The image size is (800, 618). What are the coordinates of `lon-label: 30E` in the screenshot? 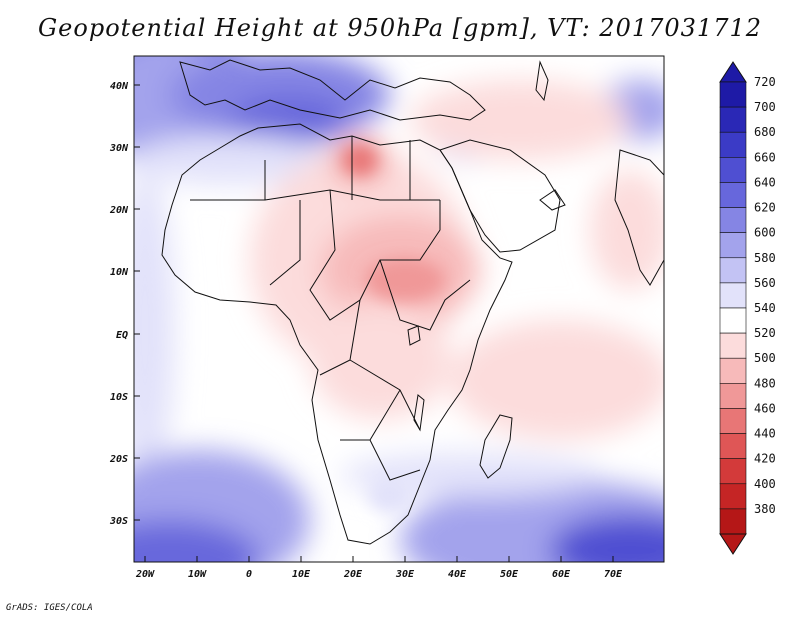 It's located at (405, 574).